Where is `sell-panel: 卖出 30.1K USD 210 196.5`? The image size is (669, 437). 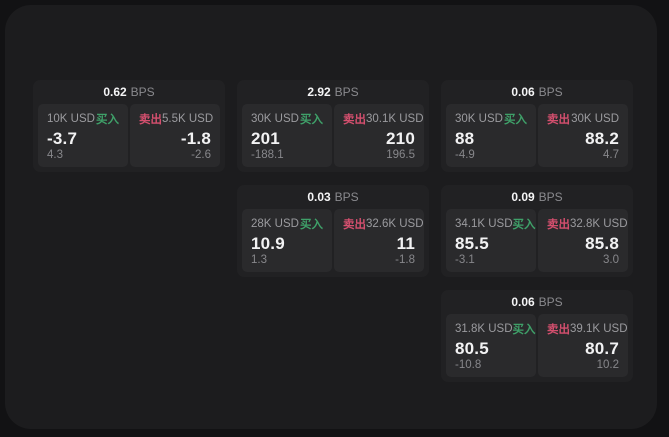
sell-panel: 卖出 30.1K USD 210 196.5 is located at coordinates (379, 135).